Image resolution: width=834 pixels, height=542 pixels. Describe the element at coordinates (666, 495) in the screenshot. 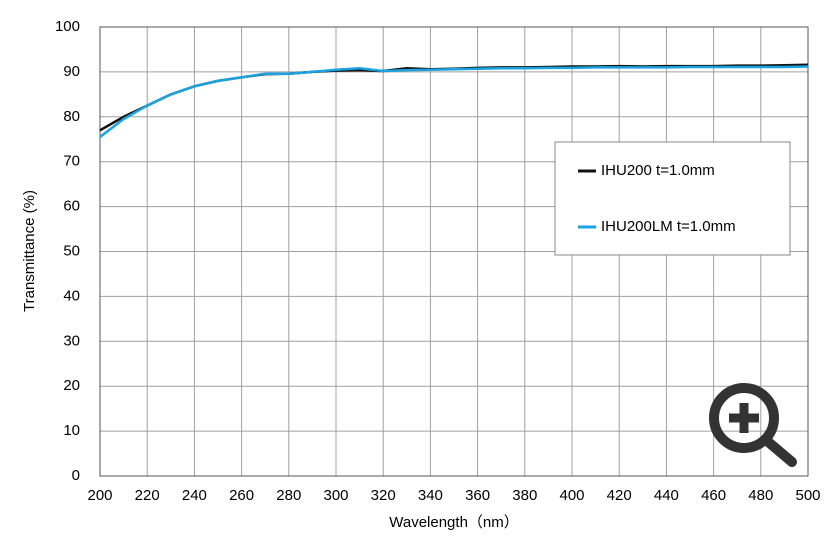

I see `x-tick-label: 440` at that location.